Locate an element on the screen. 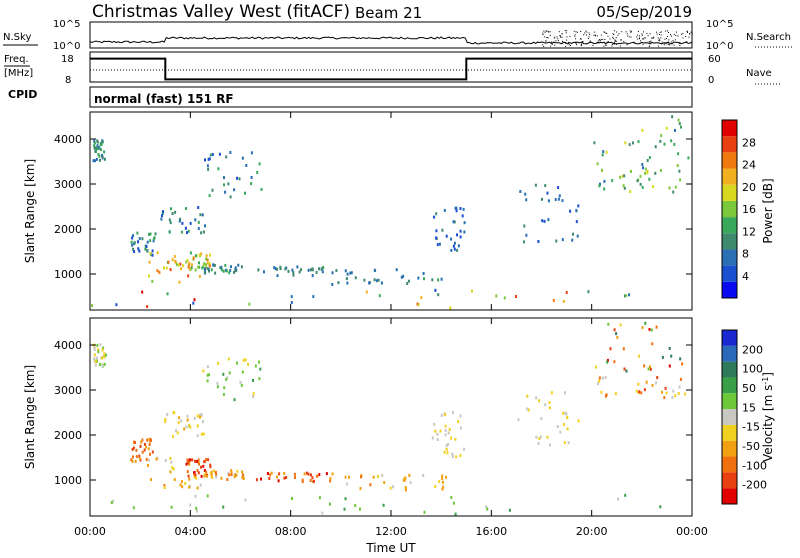  cpid-label: CPID is located at coordinates (22, 94).